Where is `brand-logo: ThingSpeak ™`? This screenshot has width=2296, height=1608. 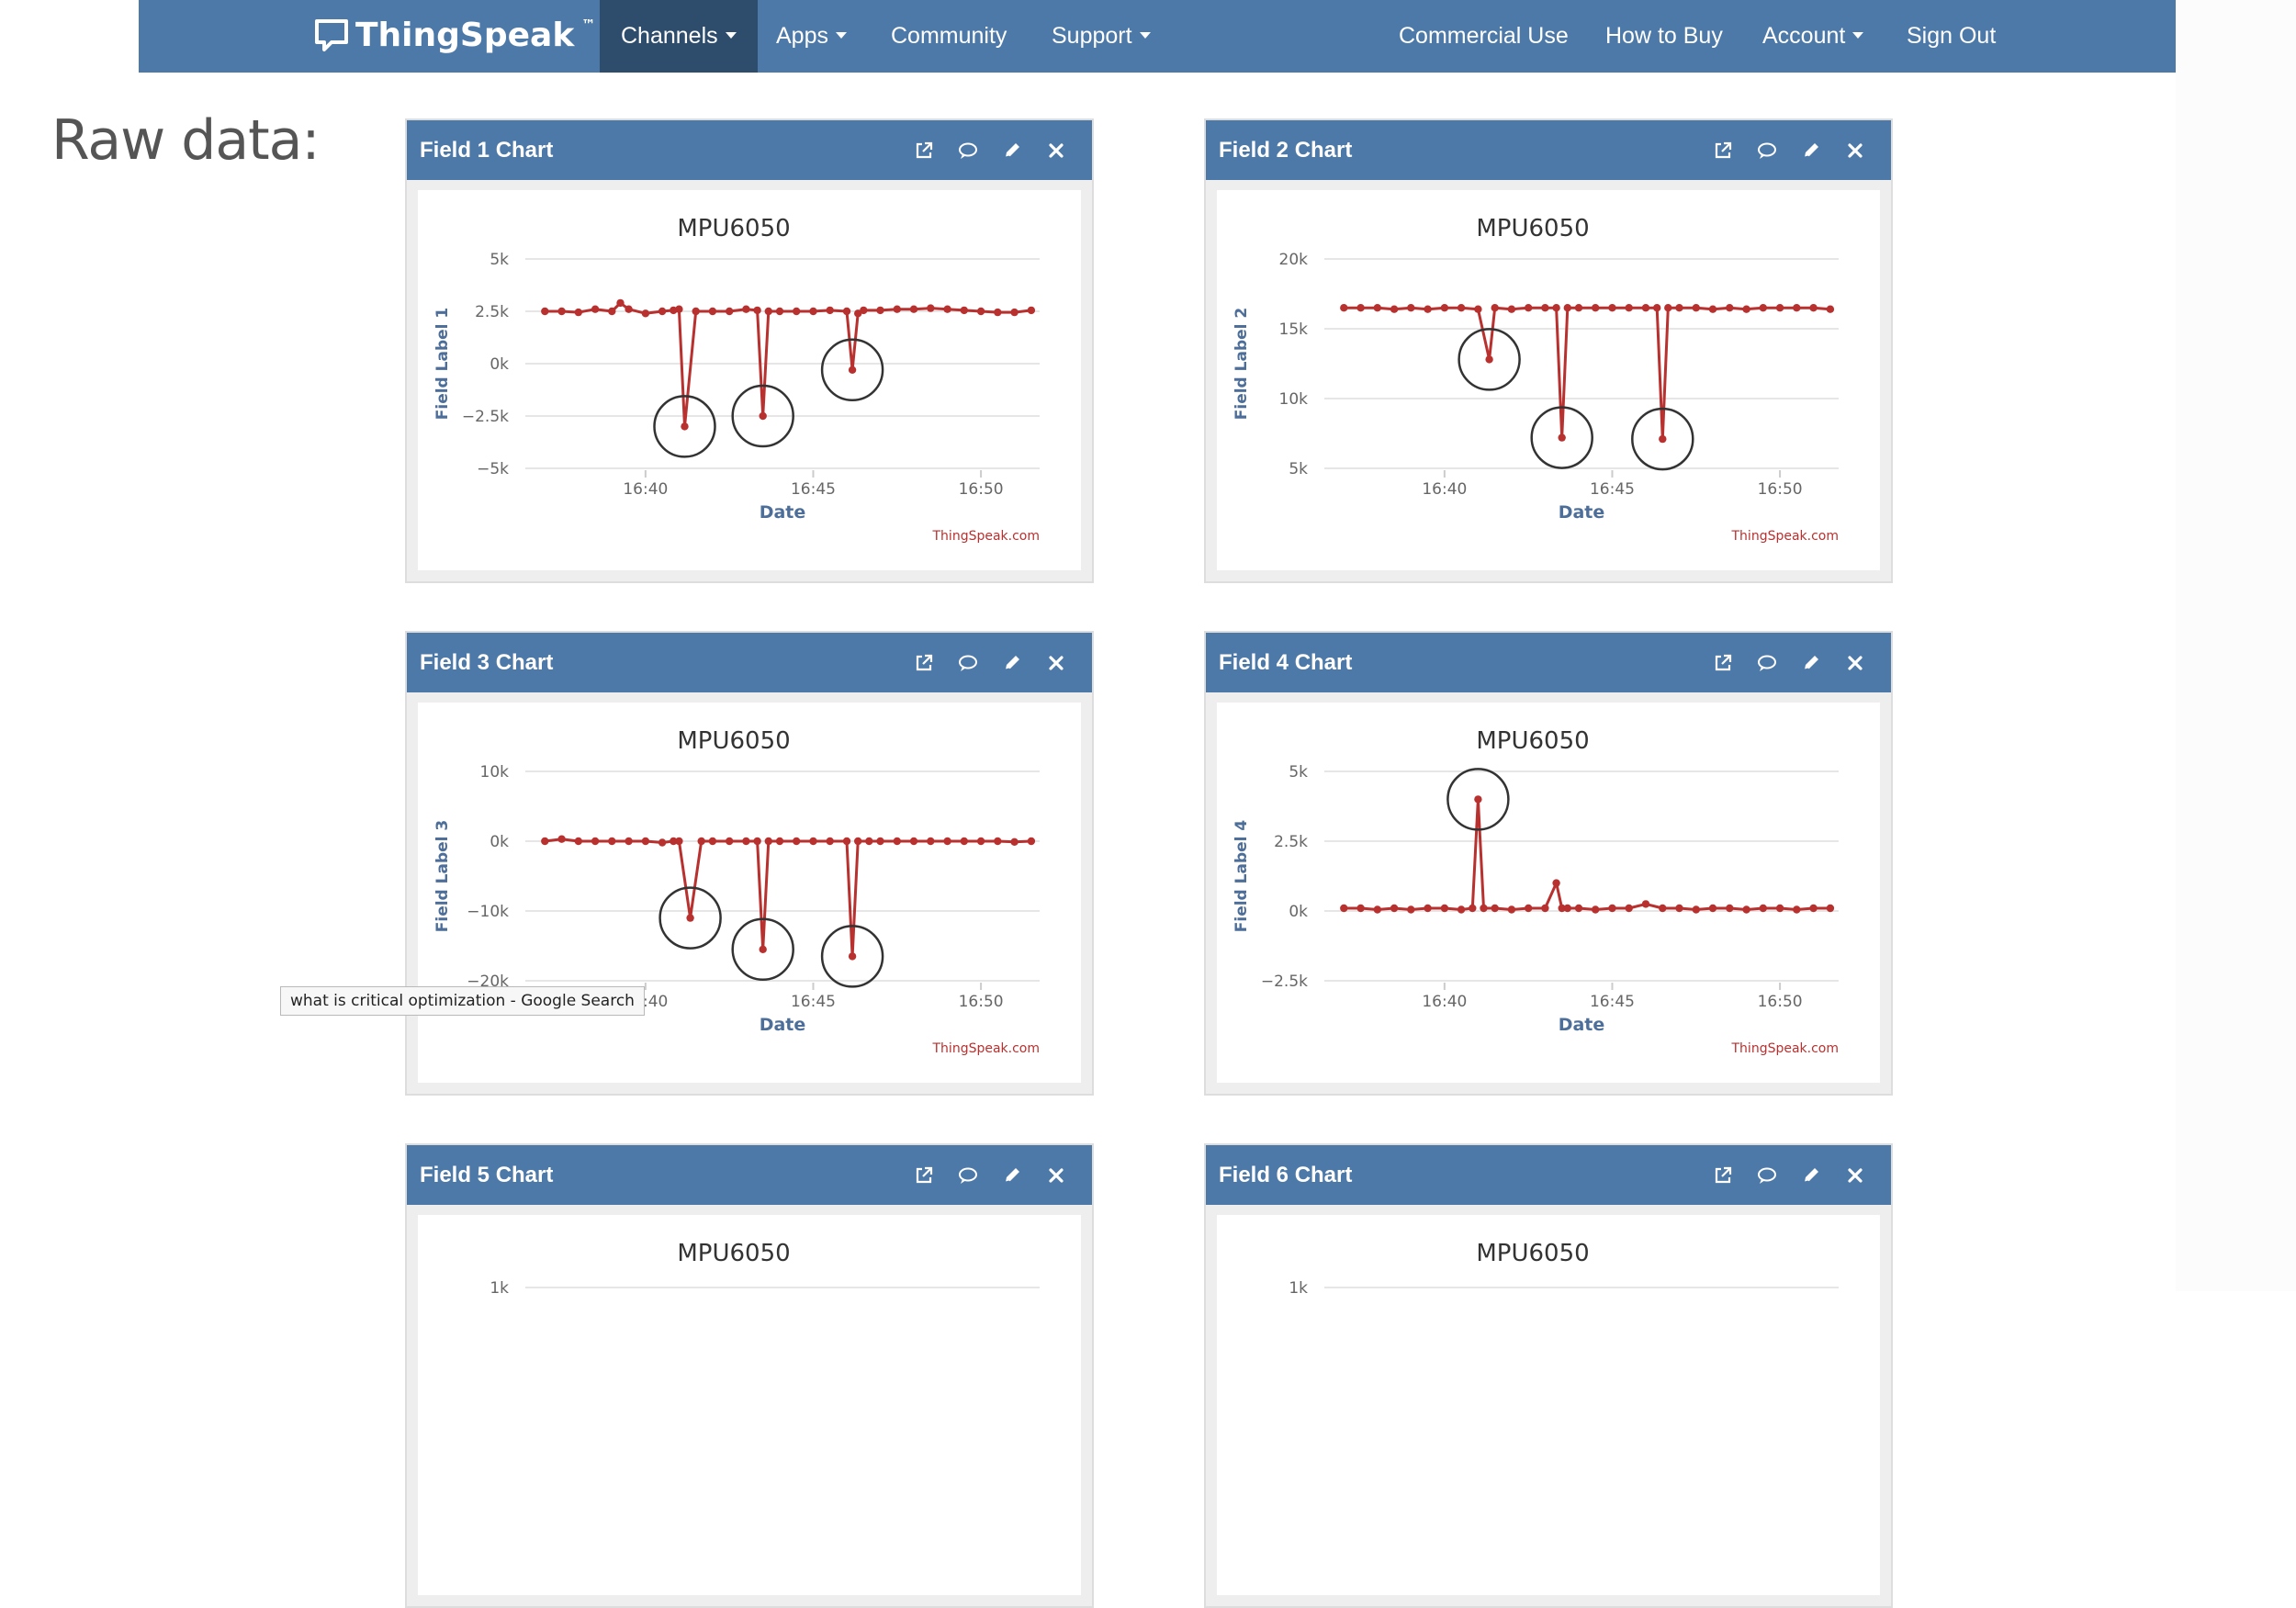
brand-logo: ThingSpeak ™ is located at coordinates (454, 35).